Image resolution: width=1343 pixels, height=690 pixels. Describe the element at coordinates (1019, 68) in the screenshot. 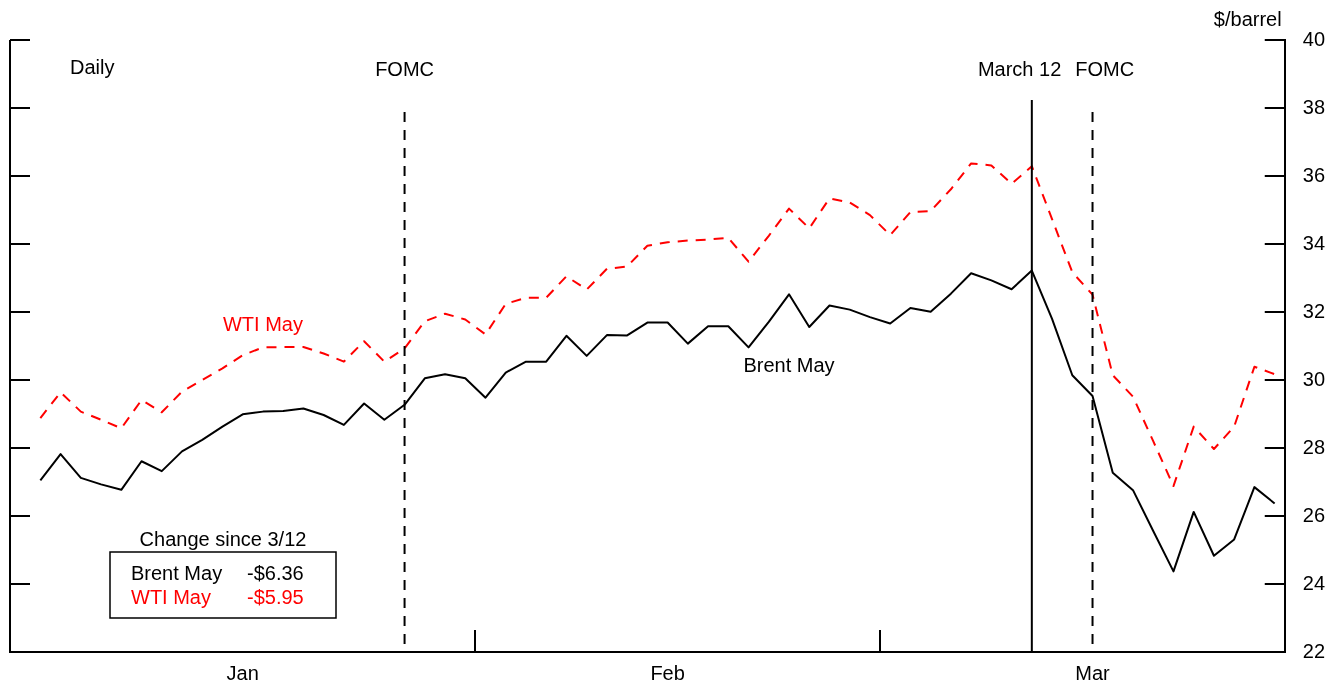

I see `annotation: March 12` at that location.